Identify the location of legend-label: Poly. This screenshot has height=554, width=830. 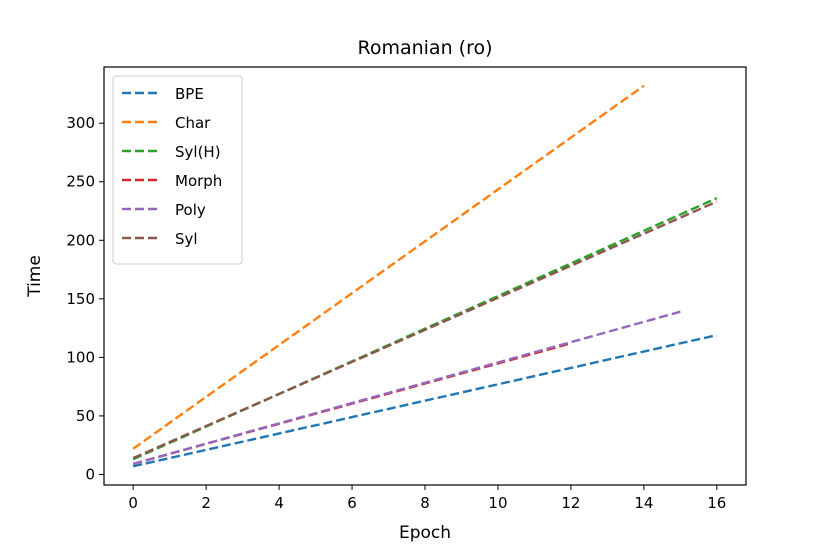
(190, 210).